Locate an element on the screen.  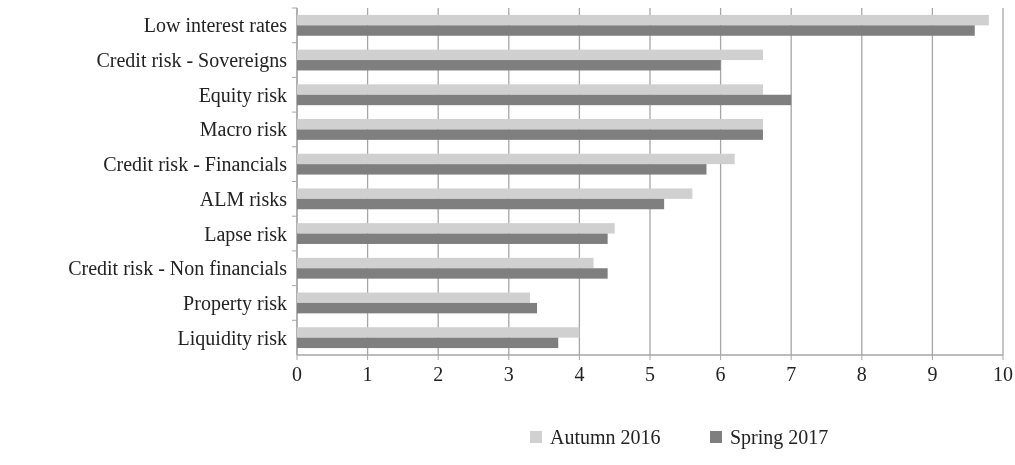
x-tick-label: 1 is located at coordinates (367, 374).